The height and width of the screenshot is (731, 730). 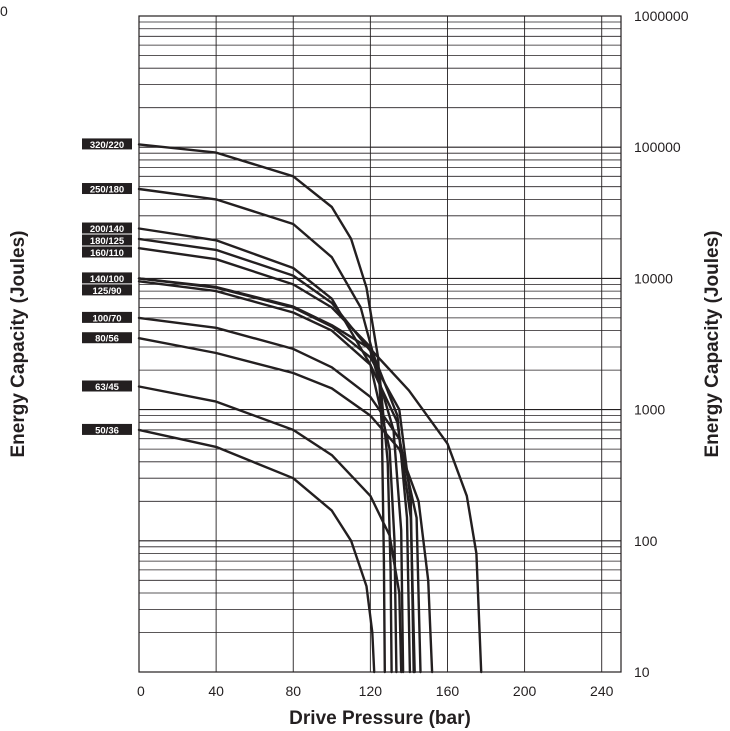 I want to click on series-label-tag: 180/125, so click(x=107, y=240).